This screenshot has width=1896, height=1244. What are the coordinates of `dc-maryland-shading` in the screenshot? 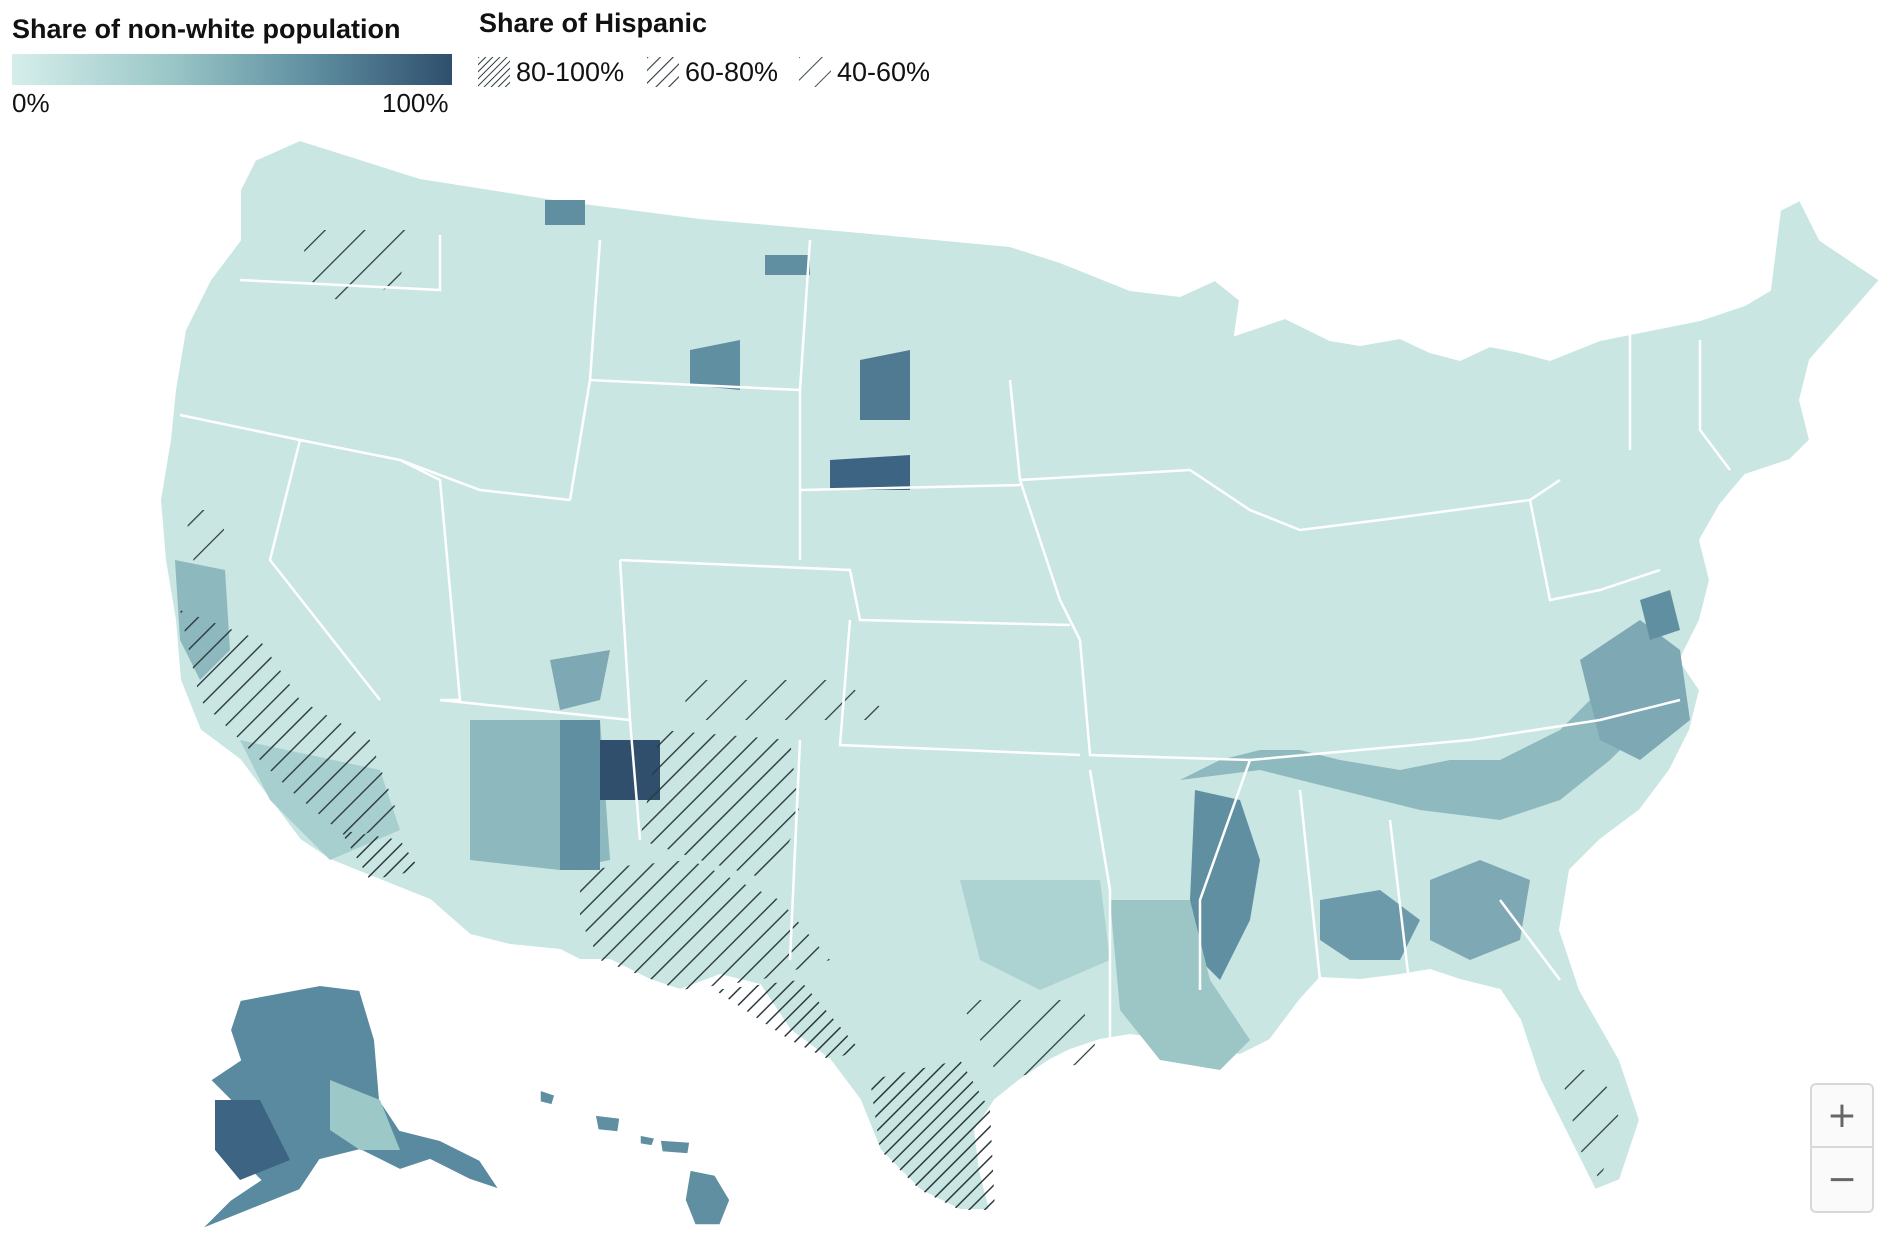 It's located at (1660, 615).